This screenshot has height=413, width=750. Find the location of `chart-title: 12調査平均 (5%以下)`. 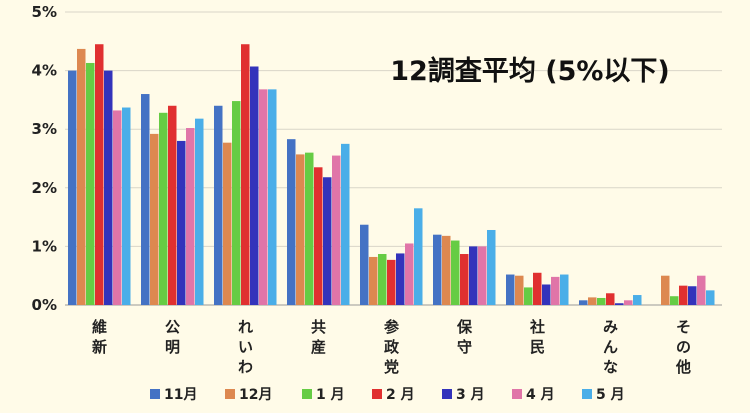

chart-title: 12調査平均 (5%以下) is located at coordinates (530, 71).